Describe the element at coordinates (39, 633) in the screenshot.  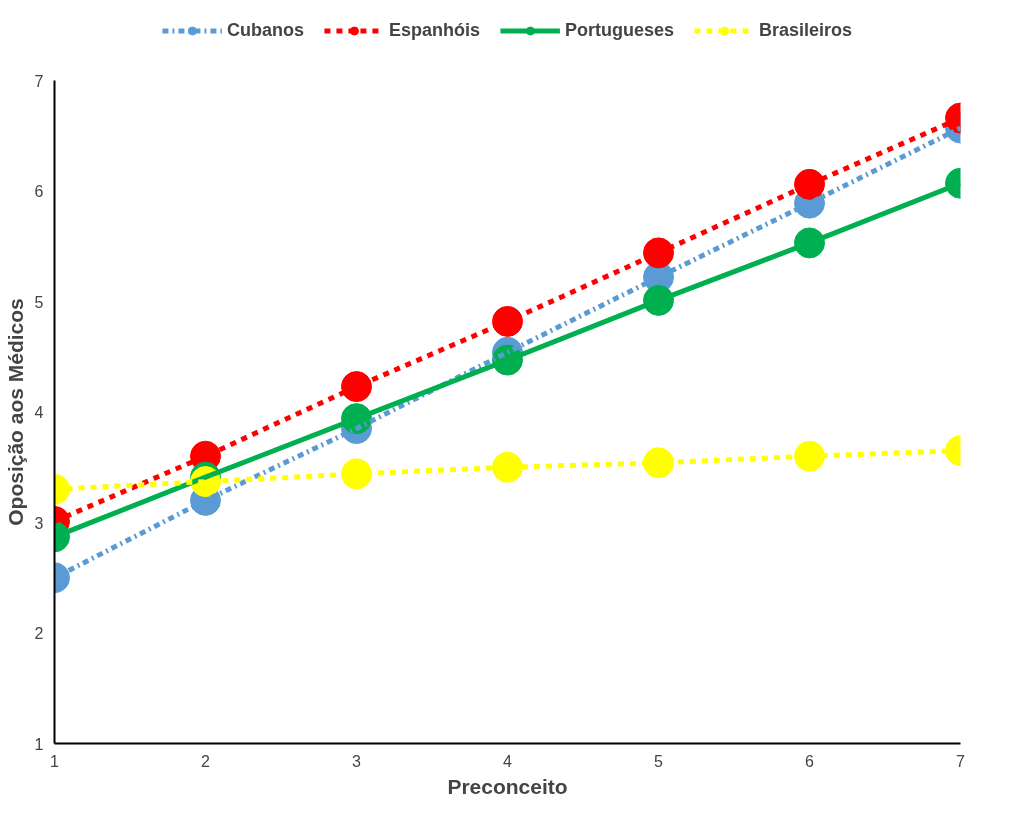
I see `y-tick-label: 2` at that location.